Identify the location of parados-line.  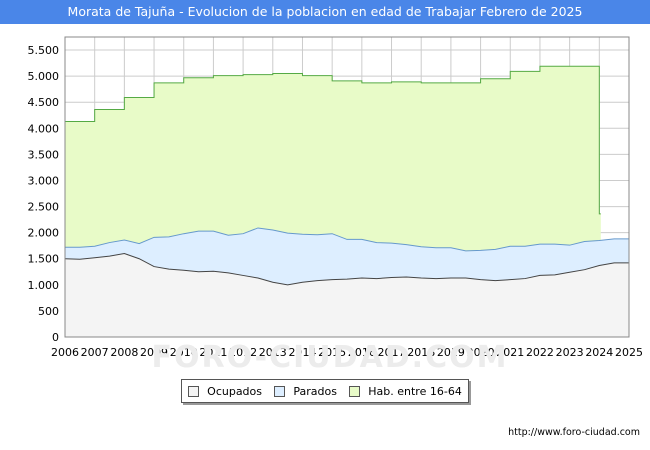
(347, 239).